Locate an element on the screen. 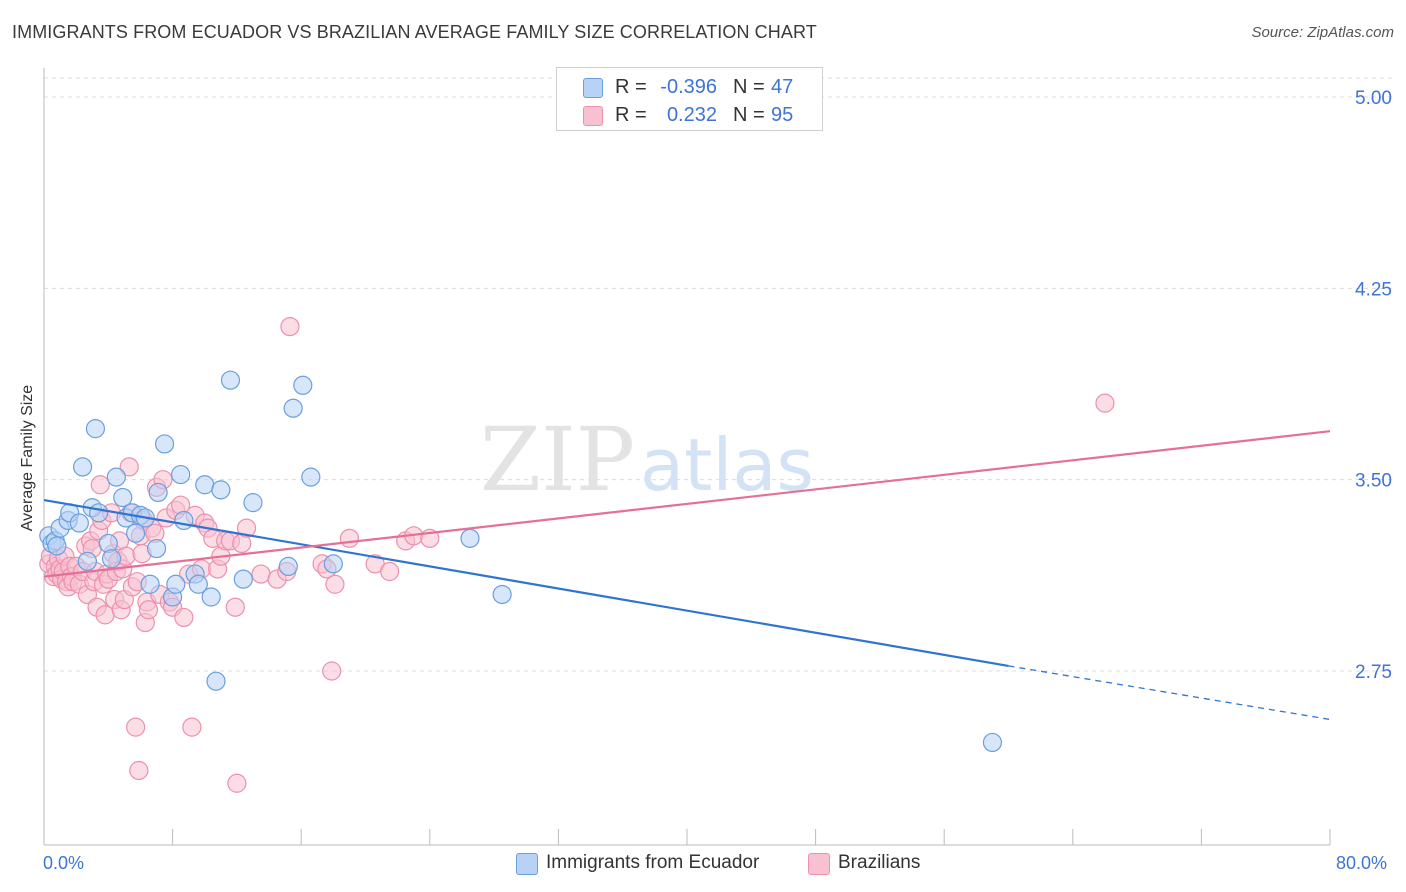  watermark-atlas: atlas is located at coordinates (727, 465).